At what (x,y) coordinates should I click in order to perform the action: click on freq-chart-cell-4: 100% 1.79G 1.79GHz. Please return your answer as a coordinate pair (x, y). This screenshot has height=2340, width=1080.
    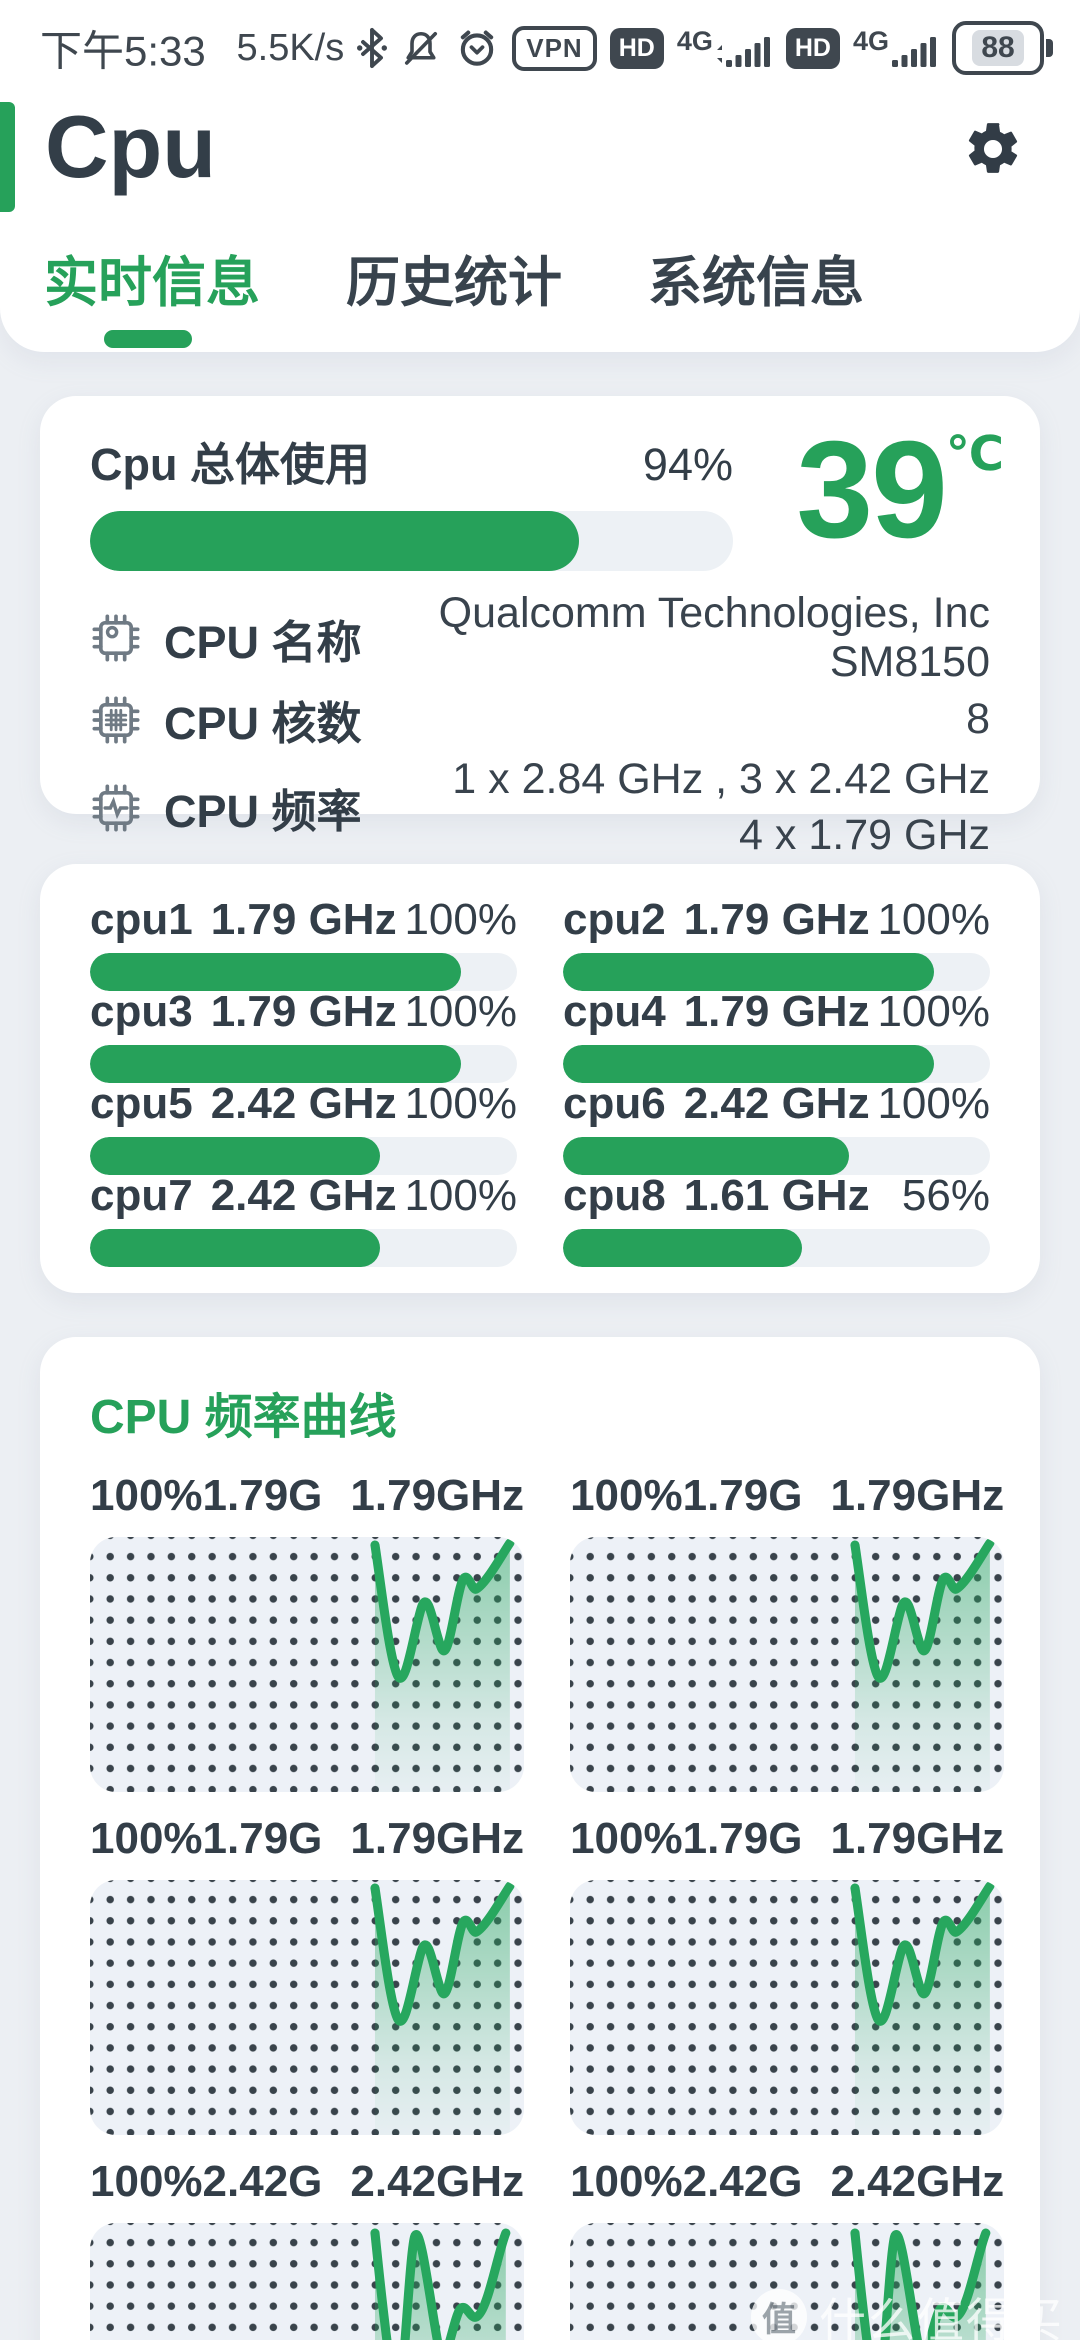
    Looking at the image, I should click on (787, 1963).